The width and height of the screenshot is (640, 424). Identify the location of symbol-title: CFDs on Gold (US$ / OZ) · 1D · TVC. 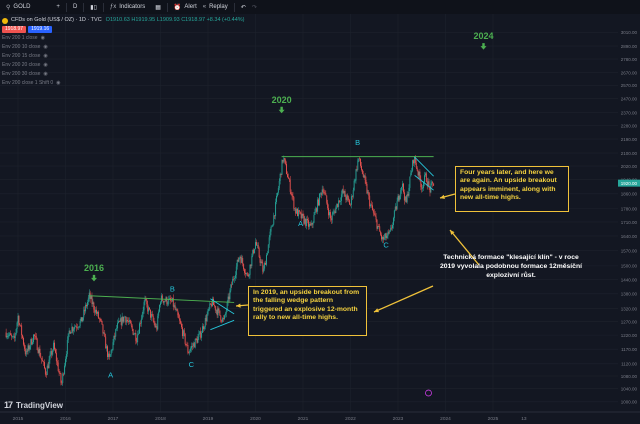
(56, 20).